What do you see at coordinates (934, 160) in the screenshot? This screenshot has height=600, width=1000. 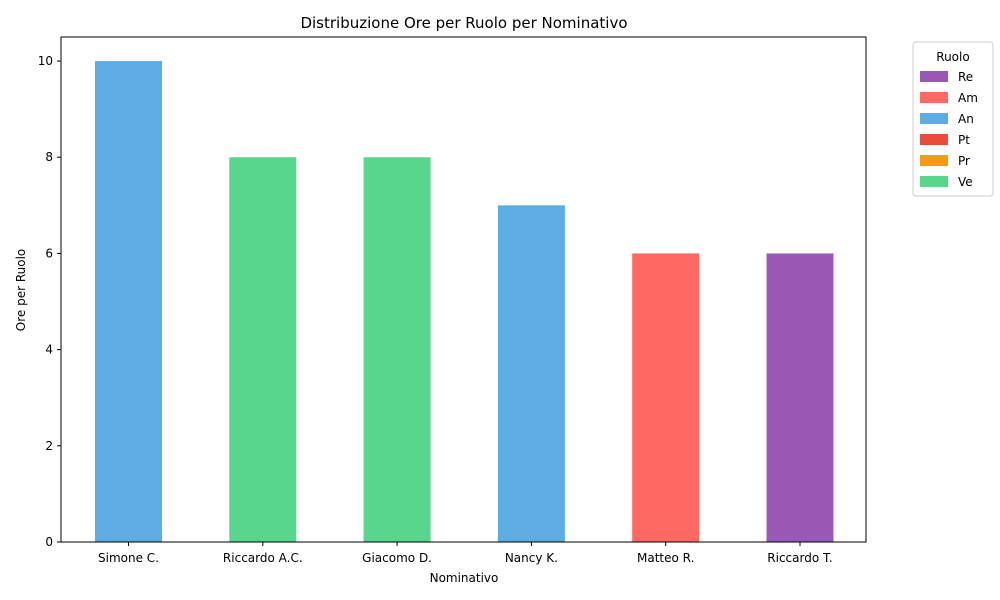 I see `legend-swatch-pr` at bounding box center [934, 160].